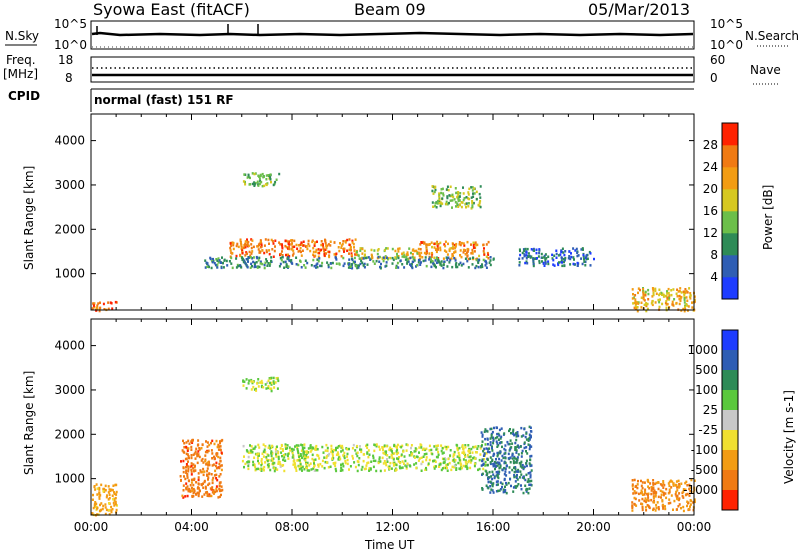 The height and width of the screenshot is (558, 800). I want to click on nsky-label: N.Sky, so click(22, 36).